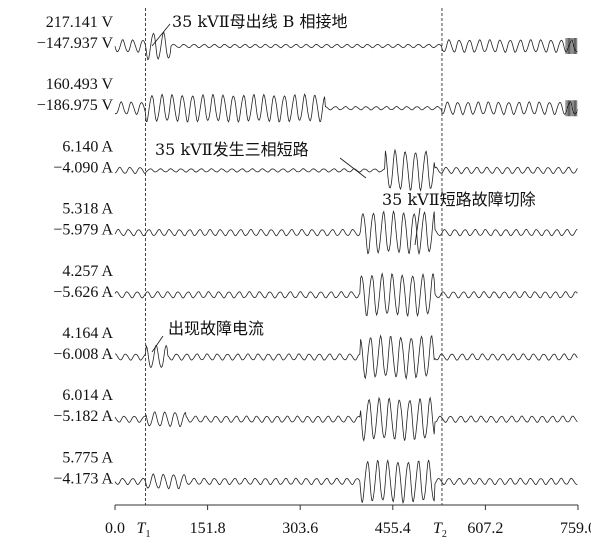 The width and height of the screenshot is (591, 547). Describe the element at coordinates (216, 328) in the screenshot. I see `annotation-fault-current: 出现故障电流` at that location.